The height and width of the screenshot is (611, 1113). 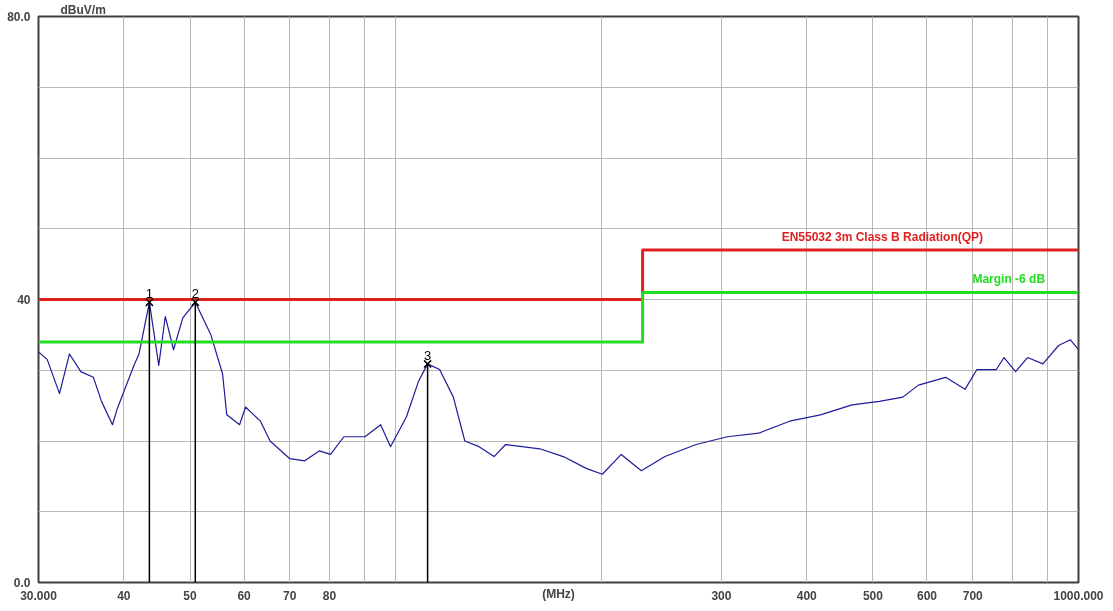 I want to click on series-label: Margin -6 dB, so click(x=1009, y=279).